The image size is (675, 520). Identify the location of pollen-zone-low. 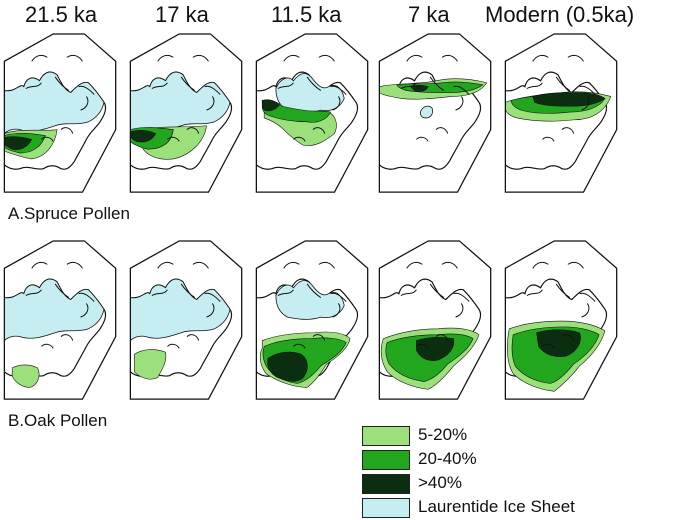
(25, 376).